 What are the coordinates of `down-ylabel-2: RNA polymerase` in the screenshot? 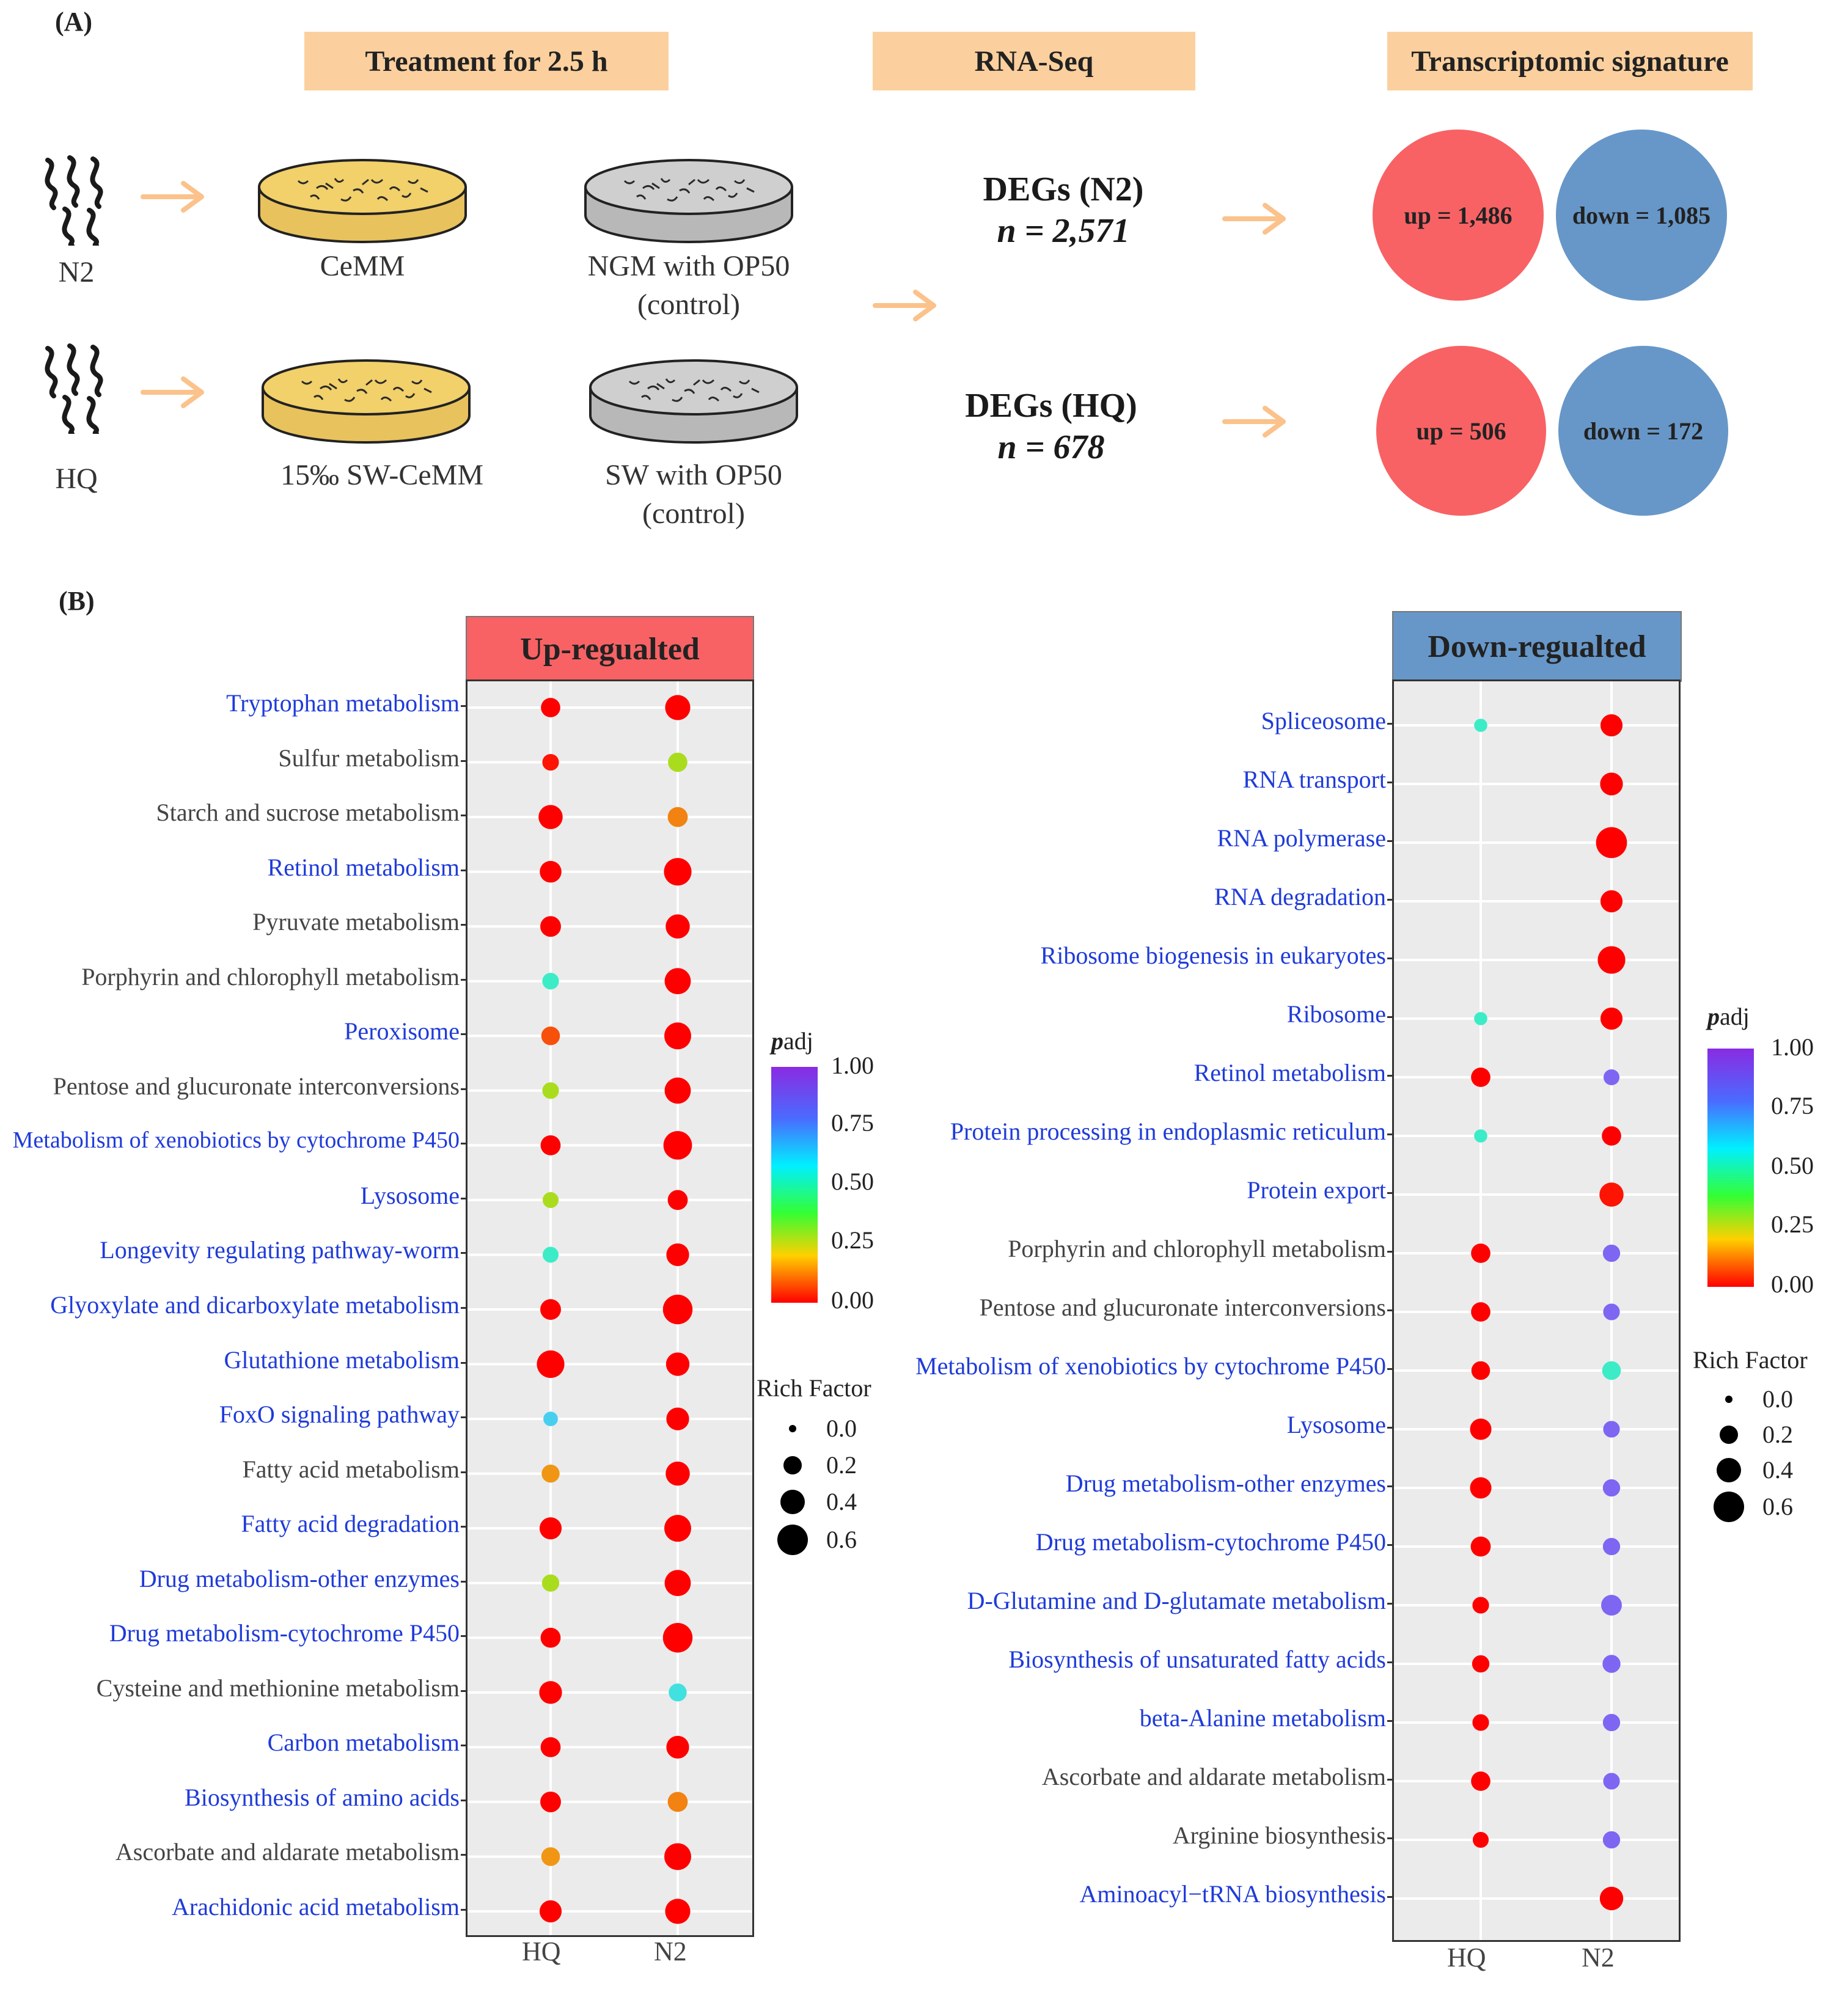 It's located at (1302, 838).